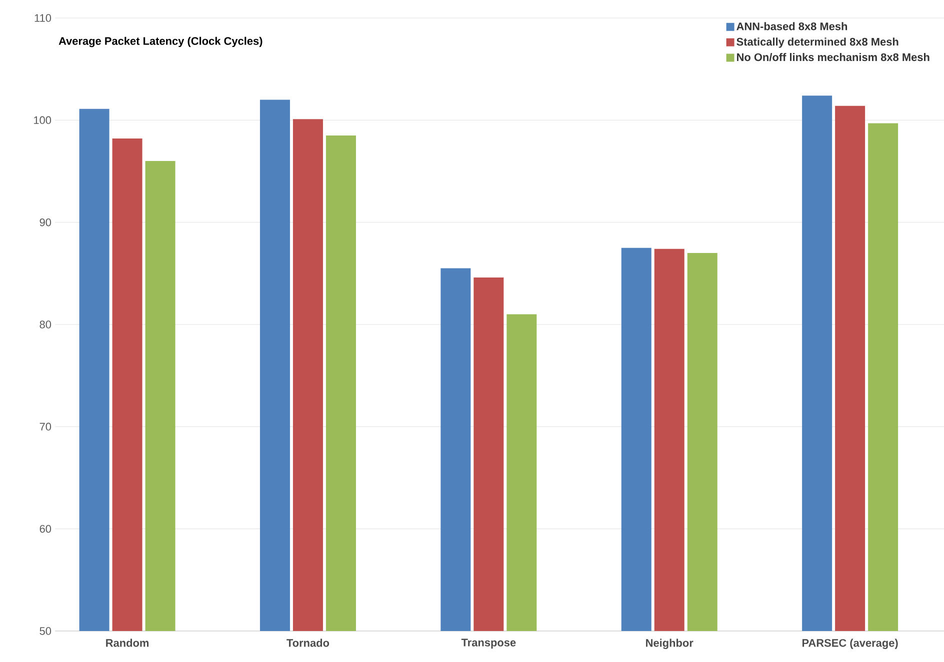 This screenshot has width=944, height=662. Describe the element at coordinates (43, 120) in the screenshot. I see `y-tick-label: 100` at that location.